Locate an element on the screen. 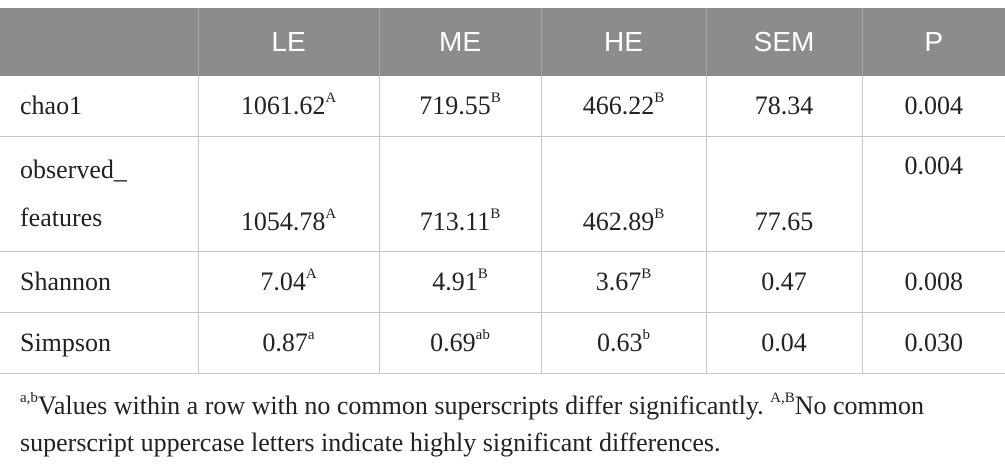 The image size is (1005, 466). table-cell: 78.34 is located at coordinates (783, 106).